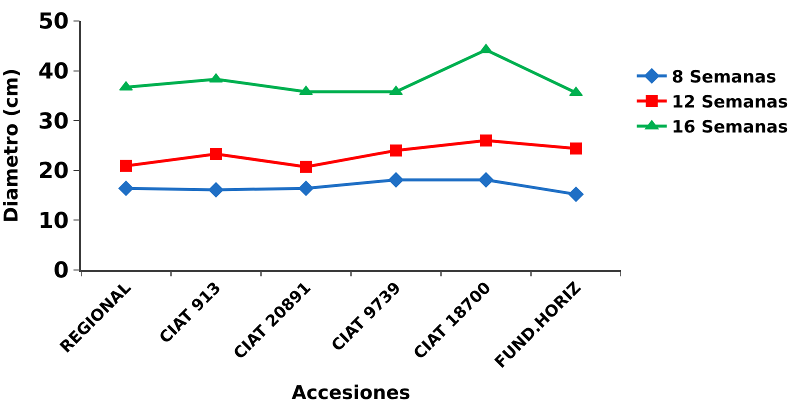  Describe the element at coordinates (724, 78) in the screenshot. I see `legend-label: 8 Semanas` at that location.